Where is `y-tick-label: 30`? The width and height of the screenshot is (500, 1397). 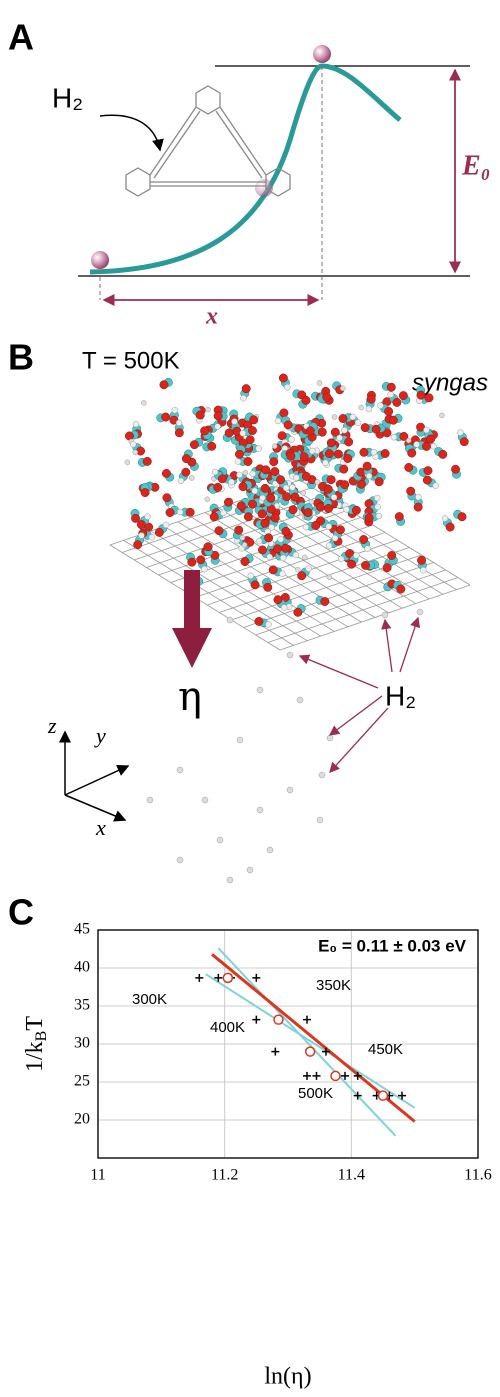 y-tick-label: 30 is located at coordinates (82, 1043).